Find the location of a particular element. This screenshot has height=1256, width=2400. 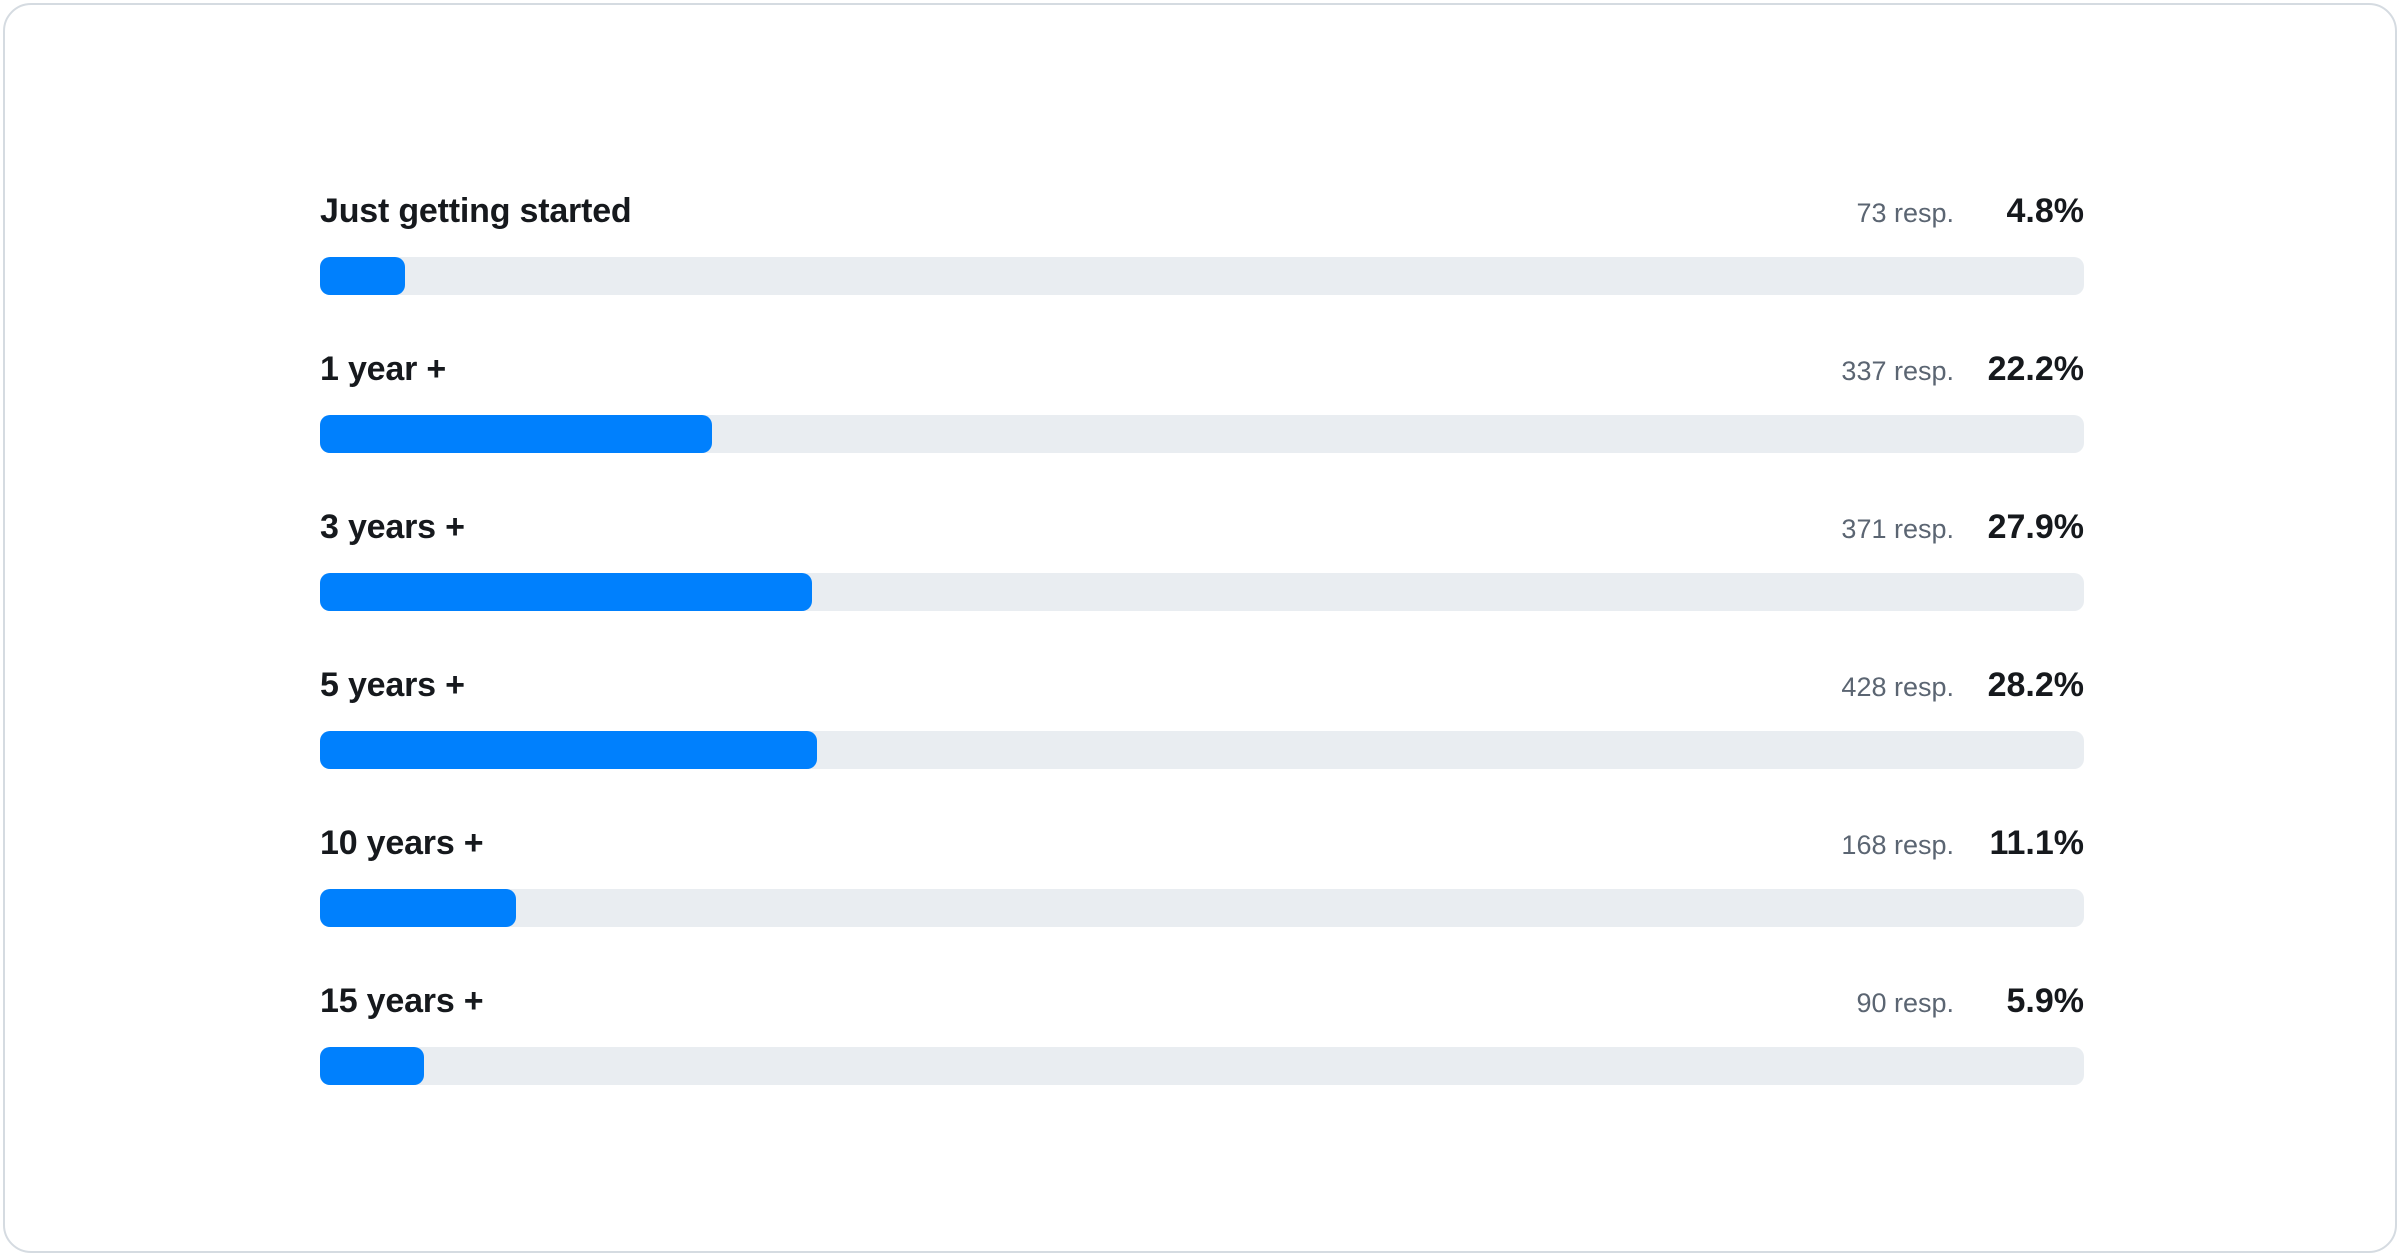

chart-row: 1 year + 337 resp. 22.2% is located at coordinates (1202, 400).